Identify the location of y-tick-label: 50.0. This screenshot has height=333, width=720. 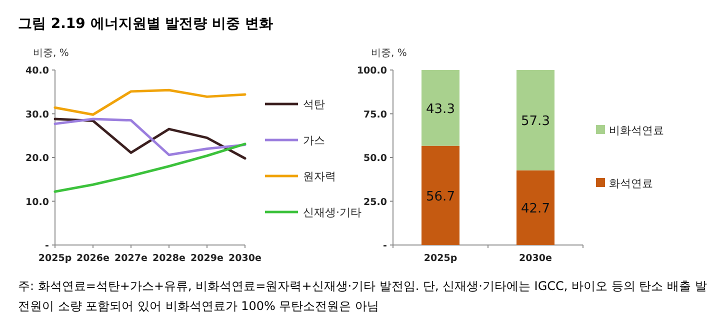
(376, 158).